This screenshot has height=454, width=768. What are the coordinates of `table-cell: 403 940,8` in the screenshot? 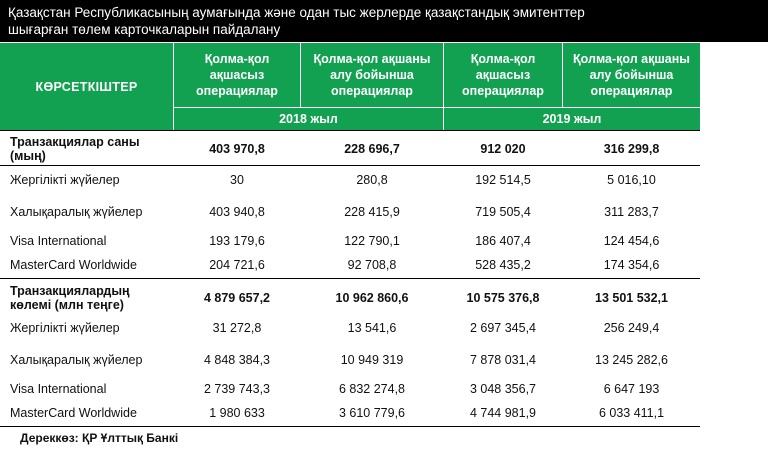 It's located at (237, 212).